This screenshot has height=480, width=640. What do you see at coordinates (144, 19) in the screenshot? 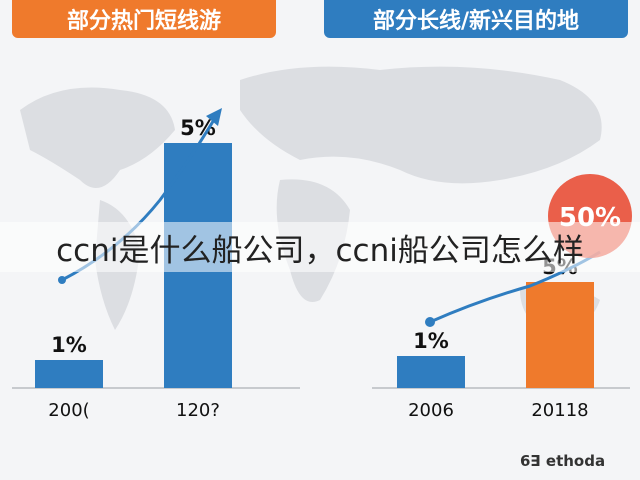
I see `header-left: 部分热门短线游` at bounding box center [144, 19].